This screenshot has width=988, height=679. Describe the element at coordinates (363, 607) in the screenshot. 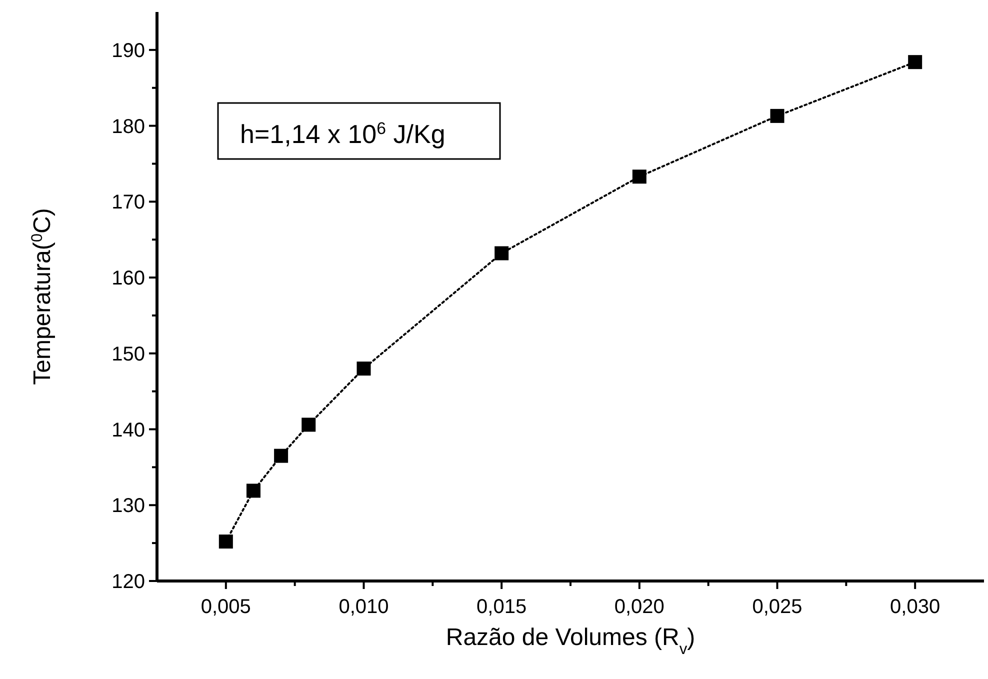

I see `x-tick-label: 0,010` at that location.